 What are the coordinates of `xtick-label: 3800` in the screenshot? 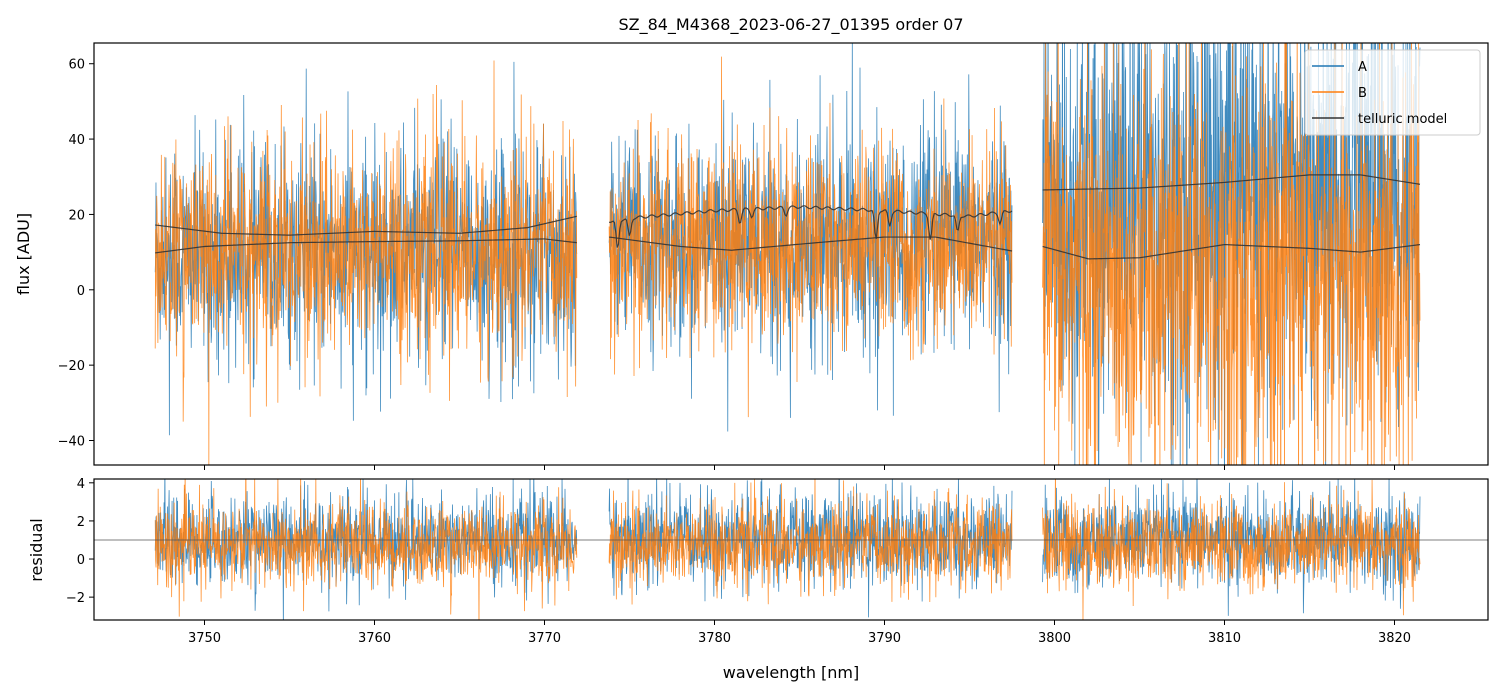 It's located at (1054, 638).